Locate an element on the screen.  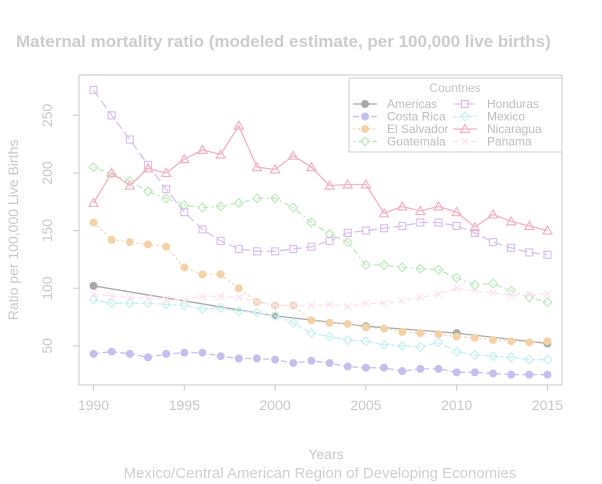
y-tick-label: 200 is located at coordinates (47, 173).